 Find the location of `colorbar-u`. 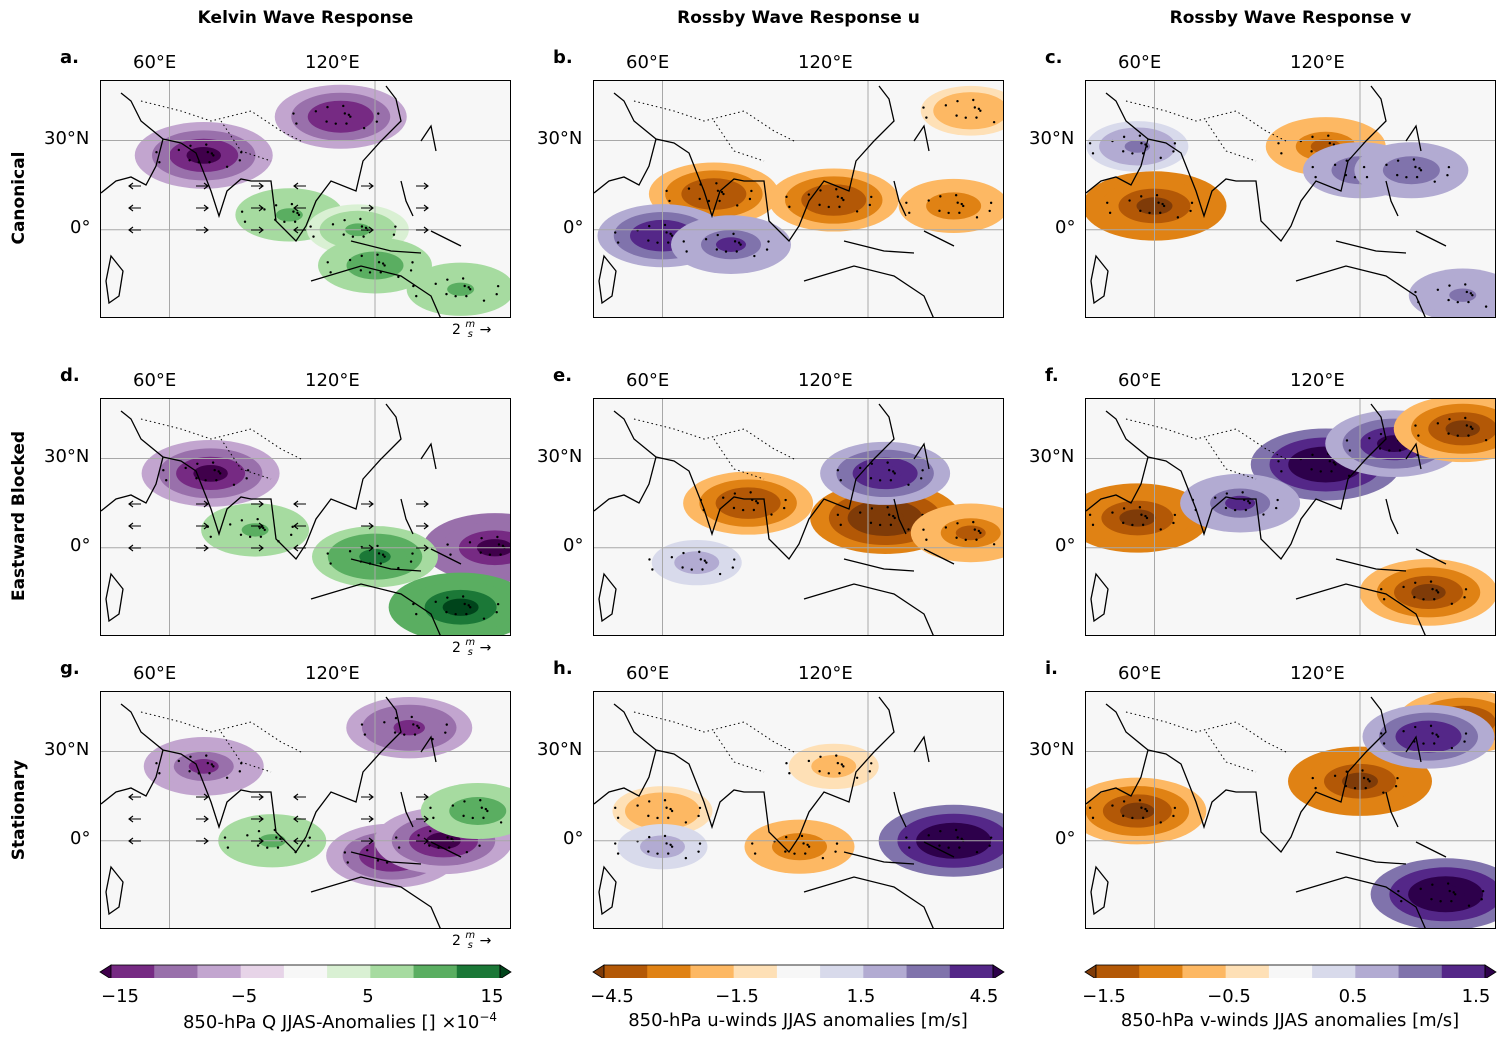

colorbar-u is located at coordinates (798, 971).